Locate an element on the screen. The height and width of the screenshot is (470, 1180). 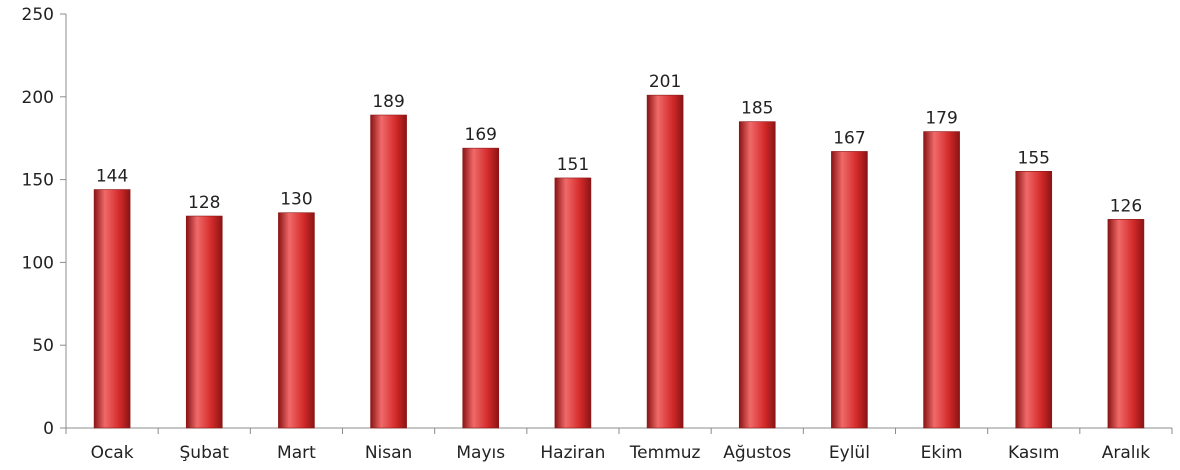
x-tick-label: Temmuz is located at coordinates (665, 453).